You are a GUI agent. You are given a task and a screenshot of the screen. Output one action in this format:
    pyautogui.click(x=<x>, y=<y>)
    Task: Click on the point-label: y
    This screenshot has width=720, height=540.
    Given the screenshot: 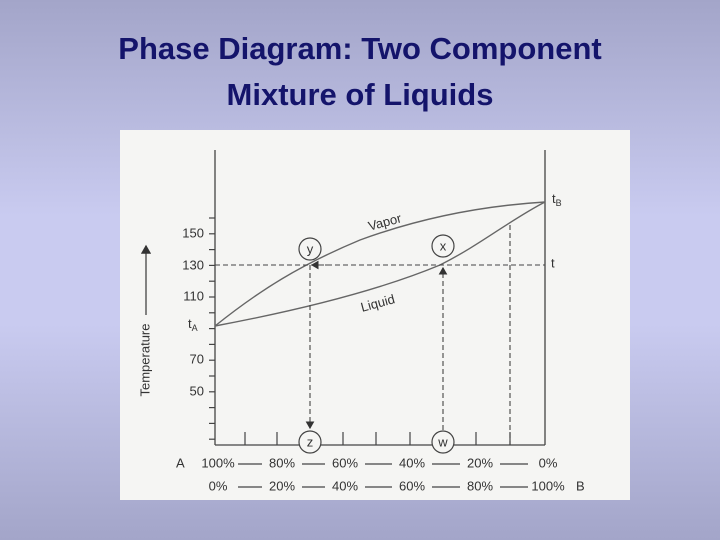 What is the action you would take?
    pyautogui.click(x=310, y=248)
    